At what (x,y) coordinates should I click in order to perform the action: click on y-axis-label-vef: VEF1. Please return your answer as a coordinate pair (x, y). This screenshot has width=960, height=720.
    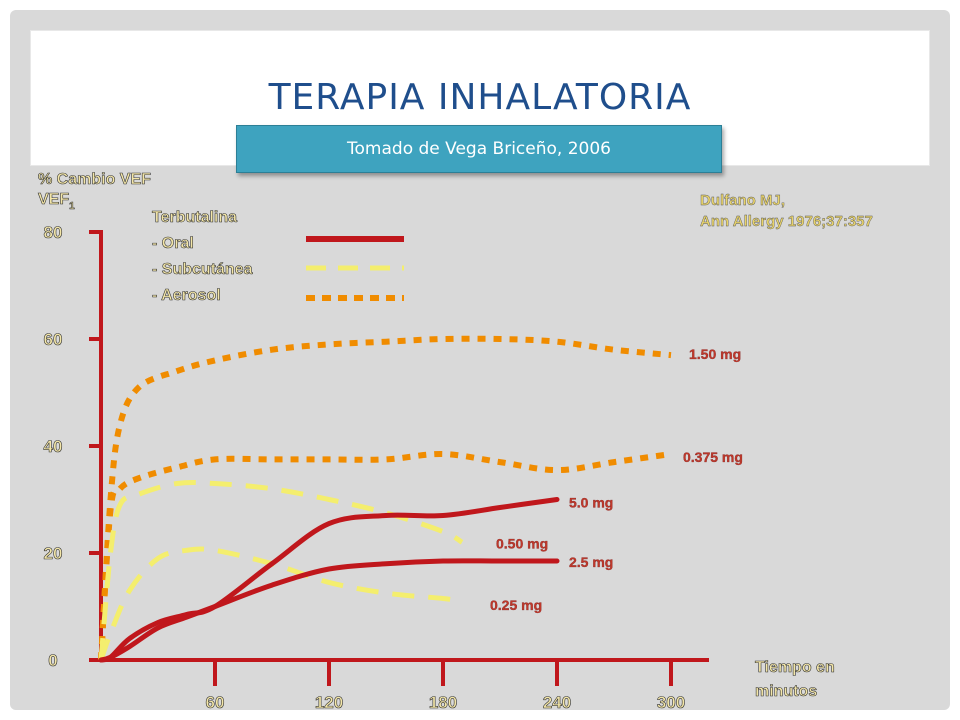
    Looking at the image, I should click on (56, 201).